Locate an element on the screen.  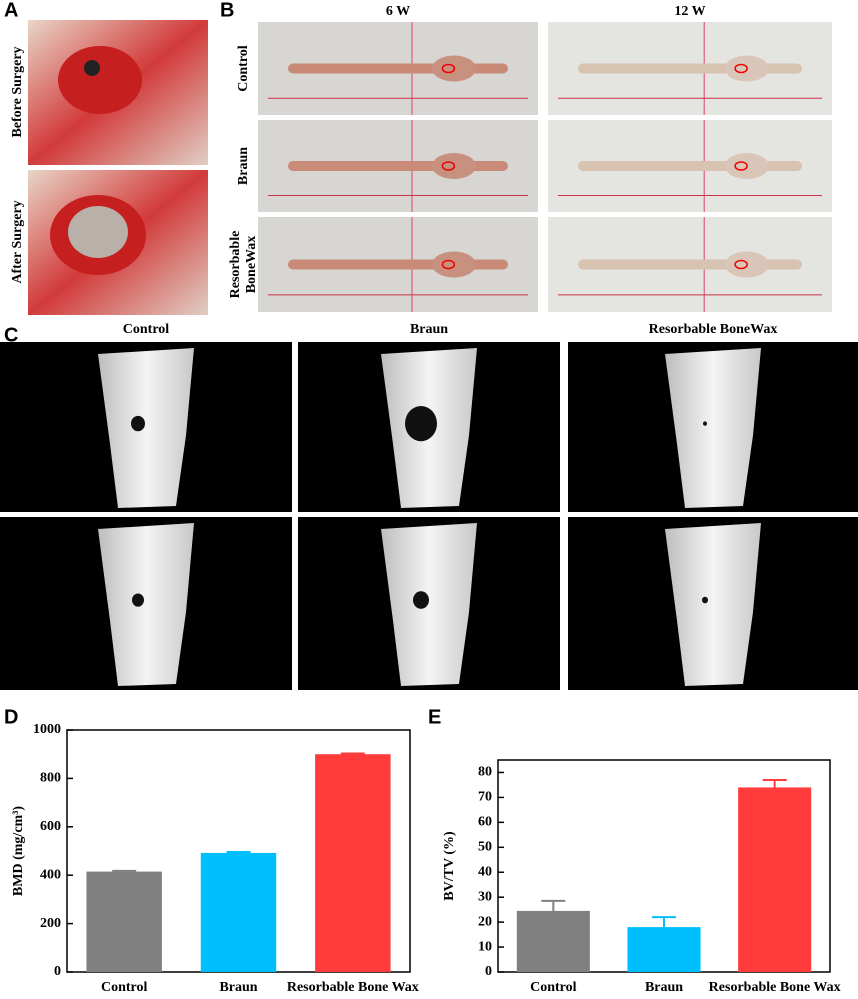
y-tick-label: 30 is located at coordinates (485, 896).